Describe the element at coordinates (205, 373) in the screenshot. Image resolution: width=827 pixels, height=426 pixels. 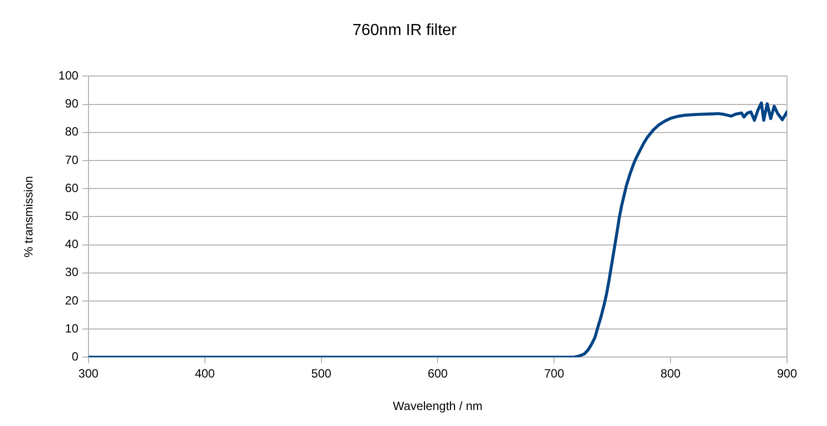
I see `x-tick-label: 400` at that location.